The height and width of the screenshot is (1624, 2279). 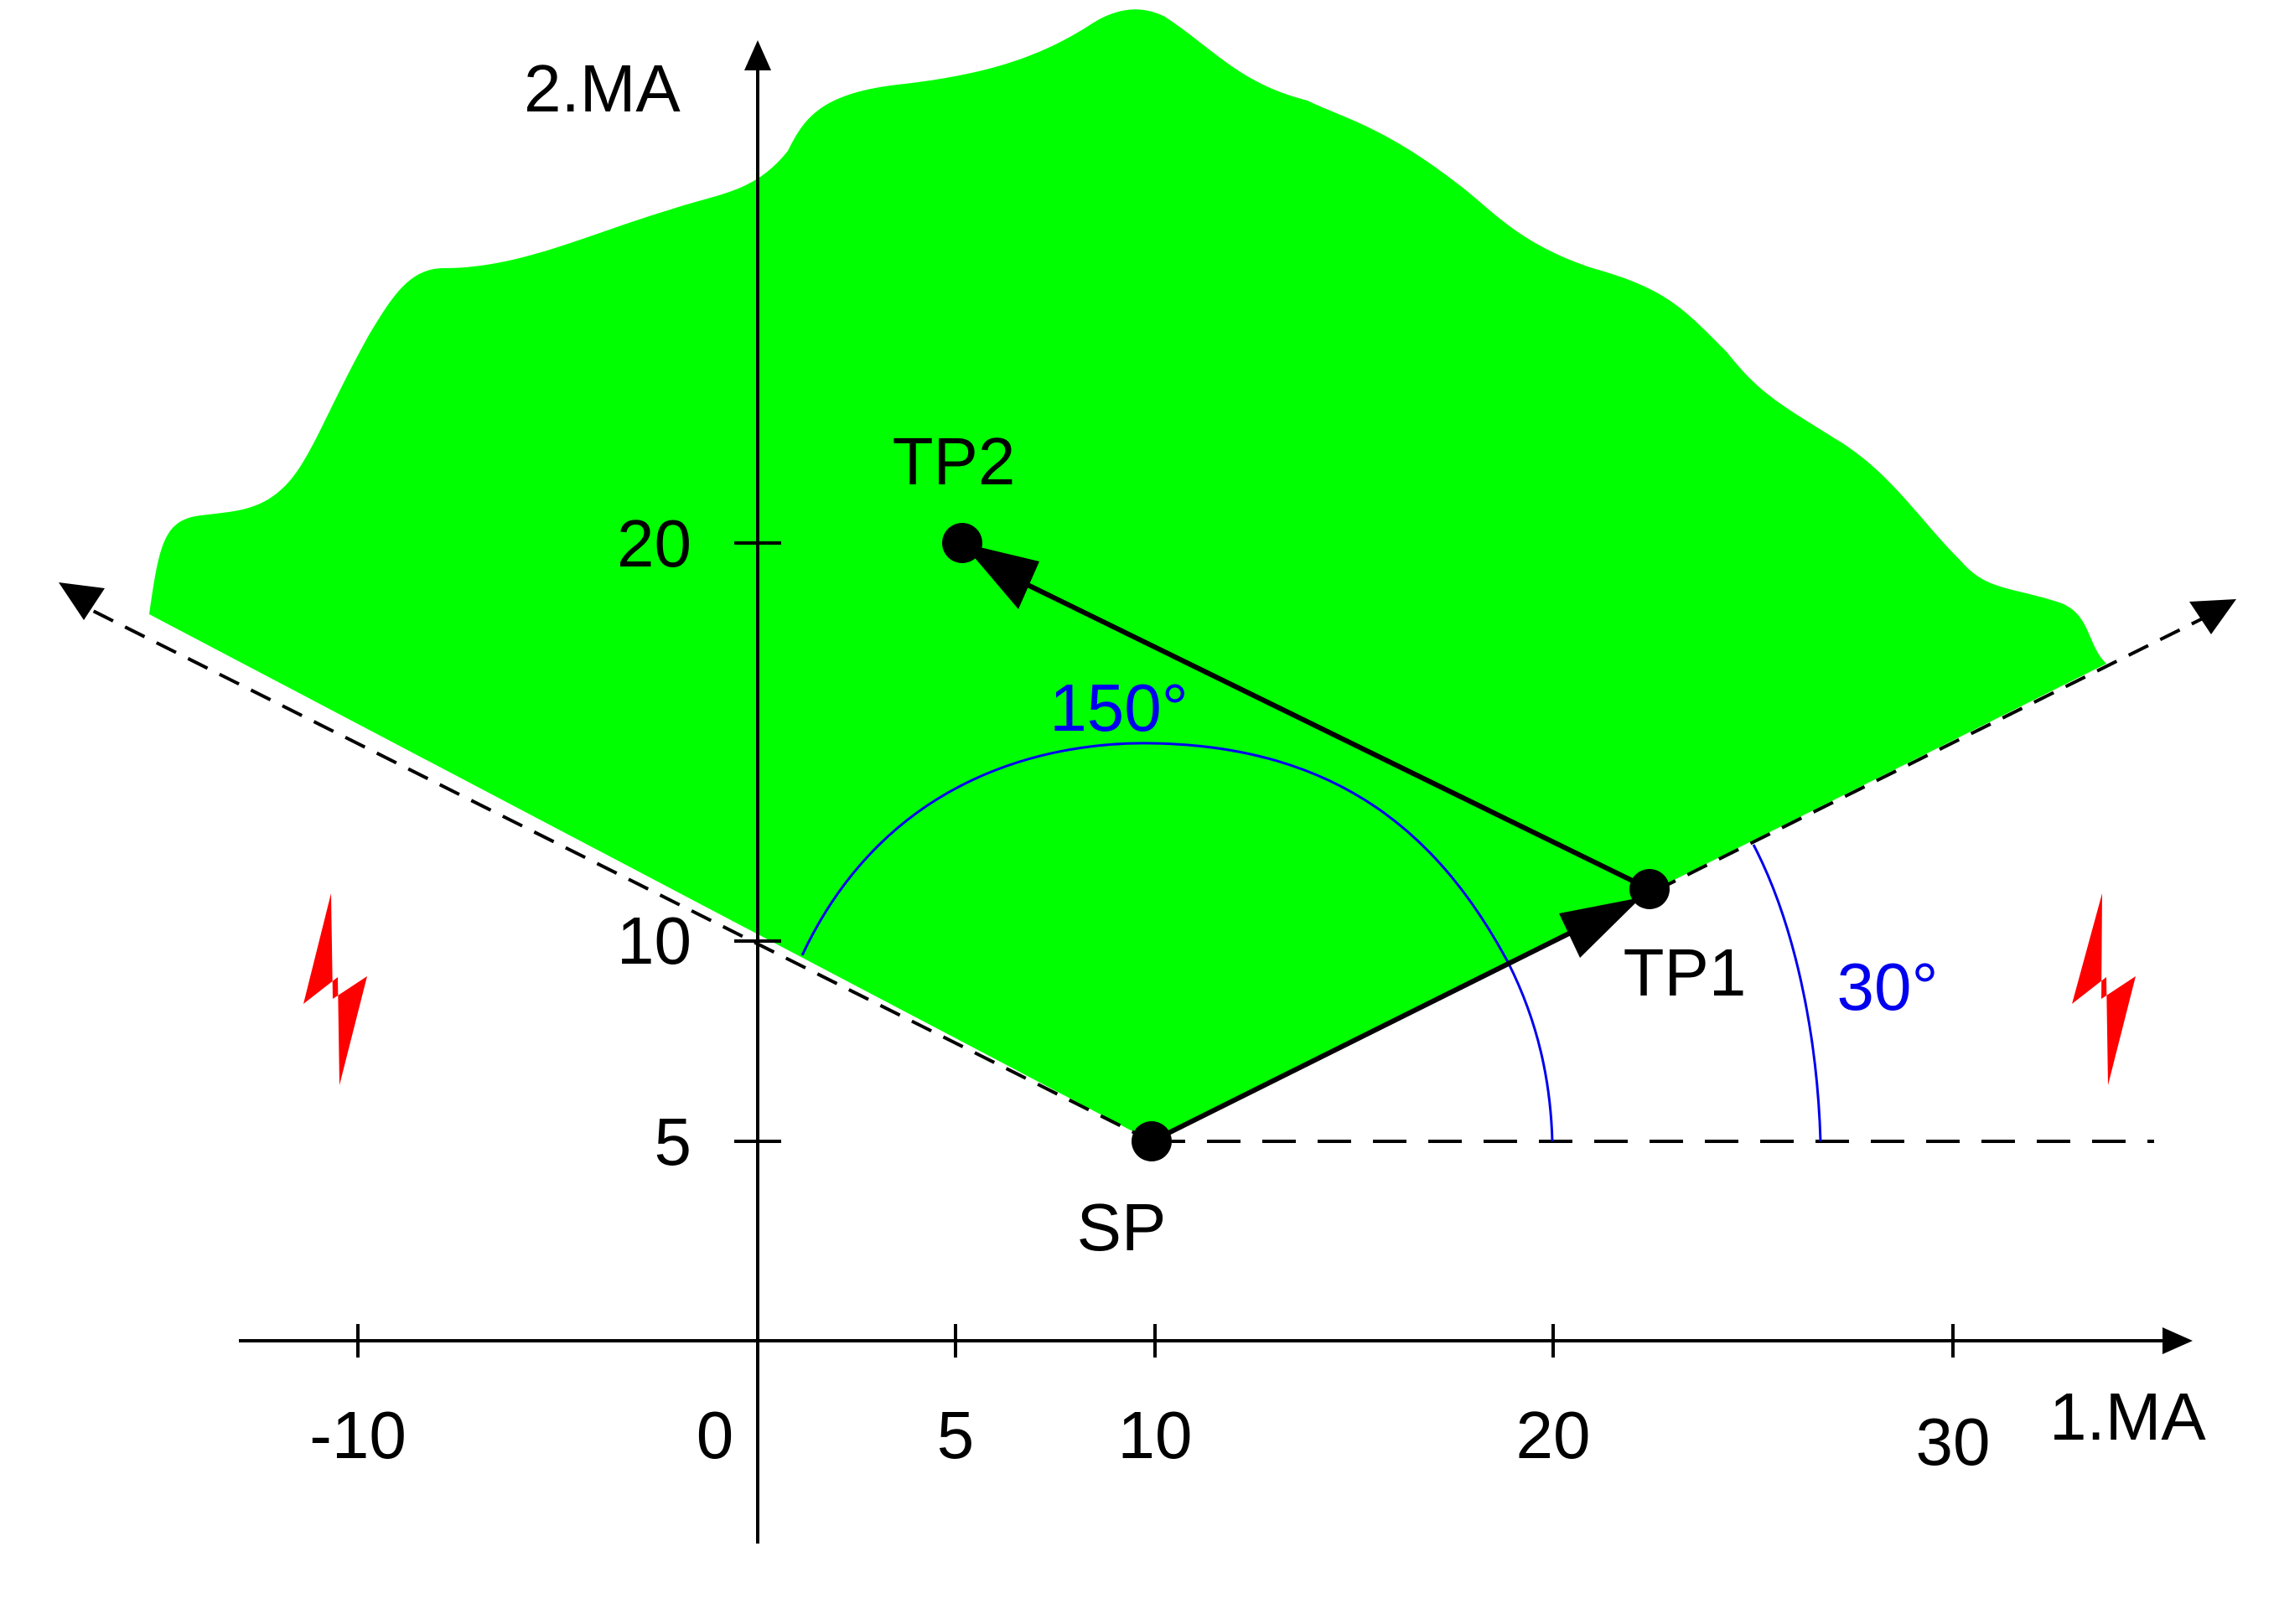 What do you see at coordinates (956, 1435) in the screenshot?
I see `x-tick-label: 5` at bounding box center [956, 1435].